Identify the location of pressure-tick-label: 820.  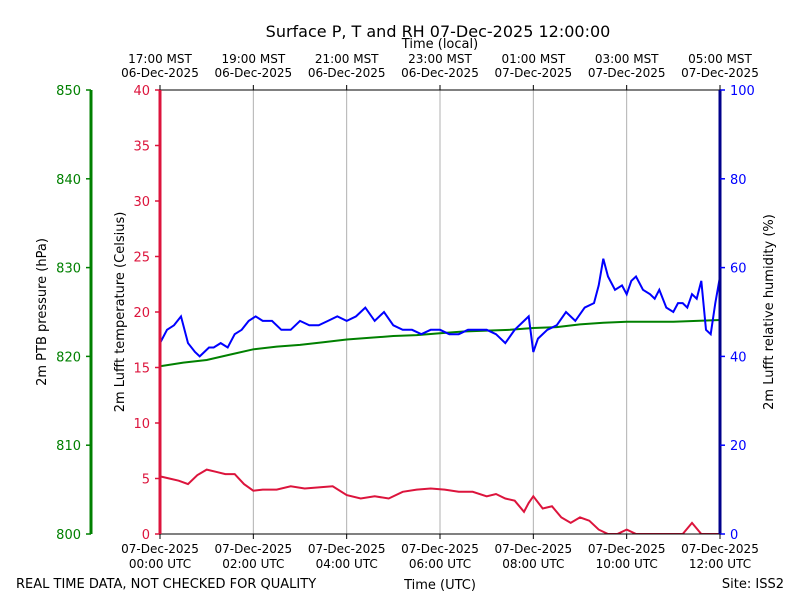
(68, 357).